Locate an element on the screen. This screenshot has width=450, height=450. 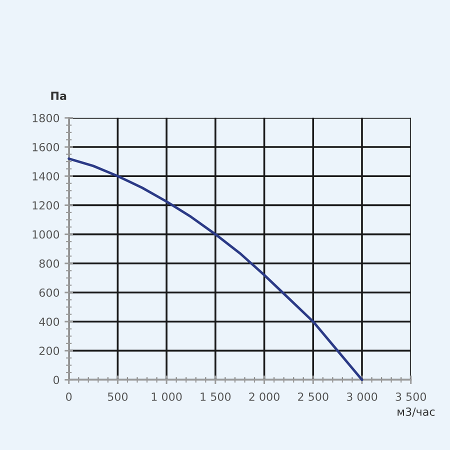
y-tick-label: 600 is located at coordinates (49, 292).